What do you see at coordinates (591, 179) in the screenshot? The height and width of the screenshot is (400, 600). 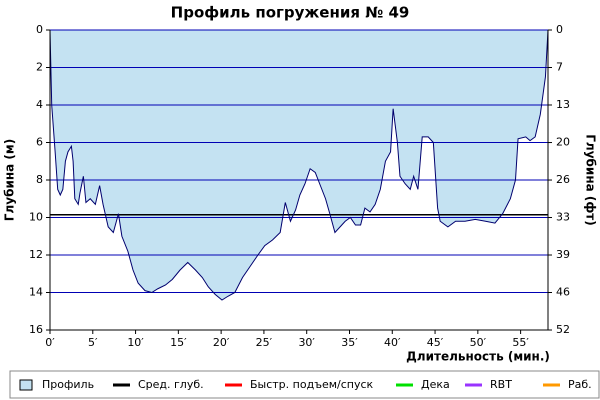 I see `y2-axis-label: Глубина (фт)` at bounding box center [591, 179].